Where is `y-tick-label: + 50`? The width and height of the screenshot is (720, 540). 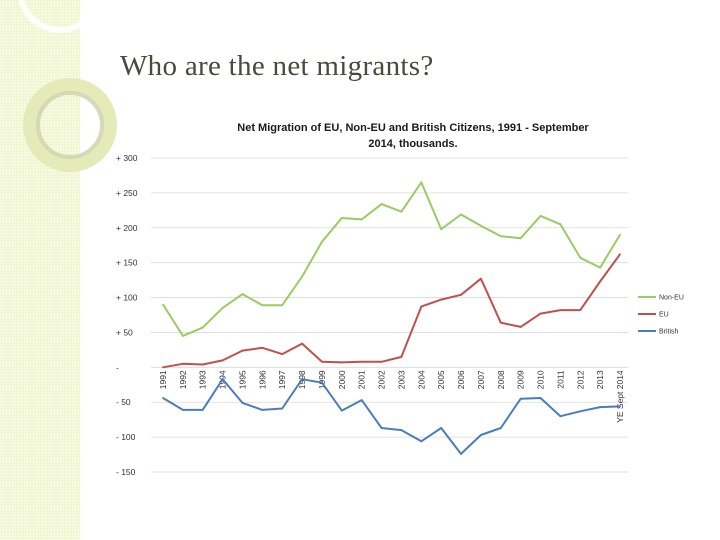
y-tick-label: + 50 is located at coordinates (124, 332).